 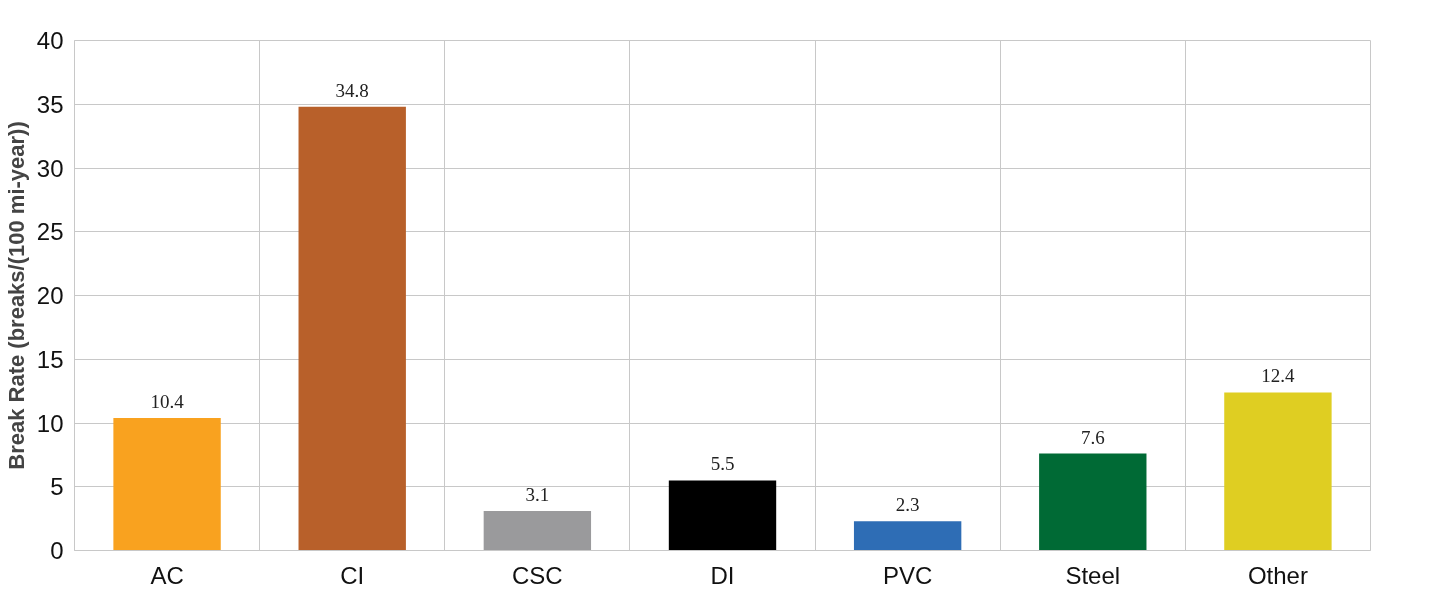 I want to click on data-label: 5.5, so click(x=722, y=464).